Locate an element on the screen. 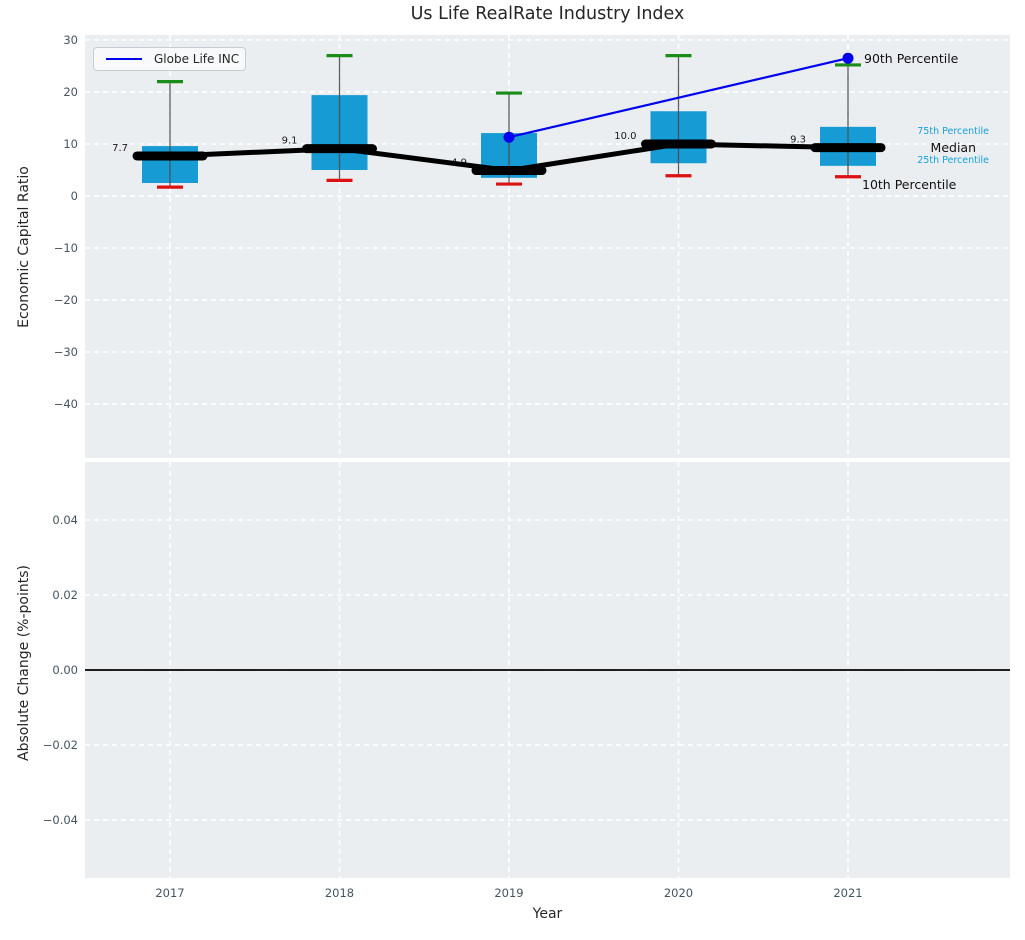 This screenshot has height=940, width=1025. legend: Globe Life INC is located at coordinates (169, 59).